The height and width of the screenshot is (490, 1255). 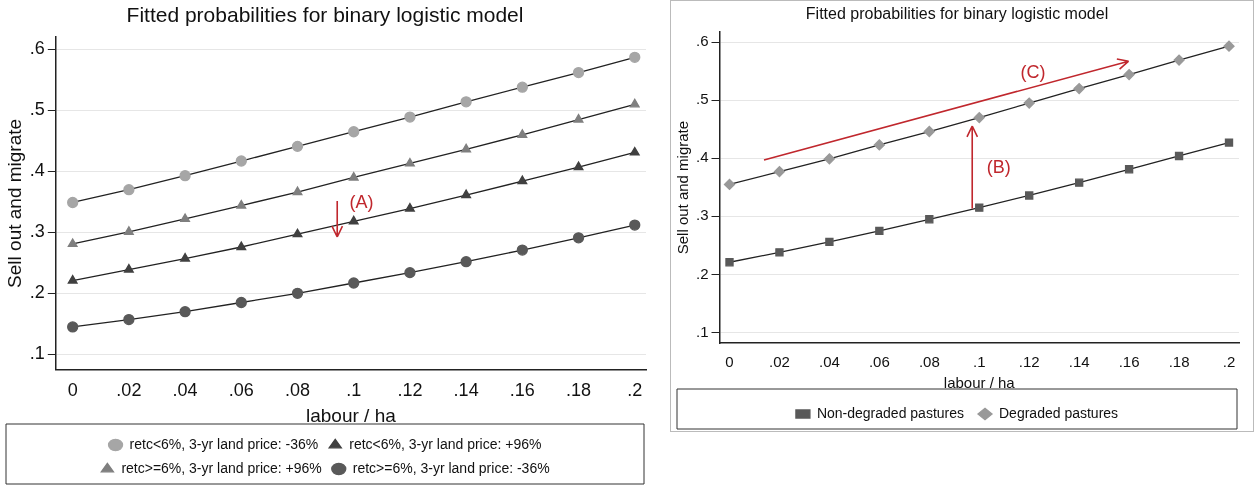 What do you see at coordinates (998, 167) in the screenshot?
I see `annotation: (B)` at bounding box center [998, 167].